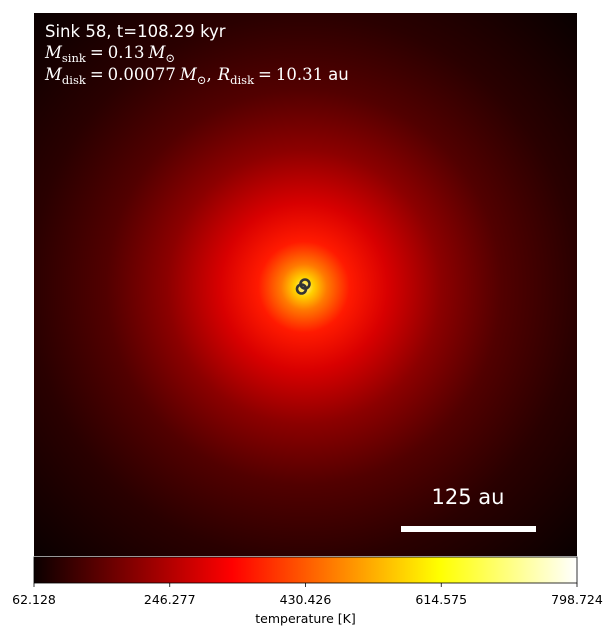  Describe the element at coordinates (109, 54) in the screenshot. I see `sink-mass-line: Msink = 0.13 M⊙` at that location.